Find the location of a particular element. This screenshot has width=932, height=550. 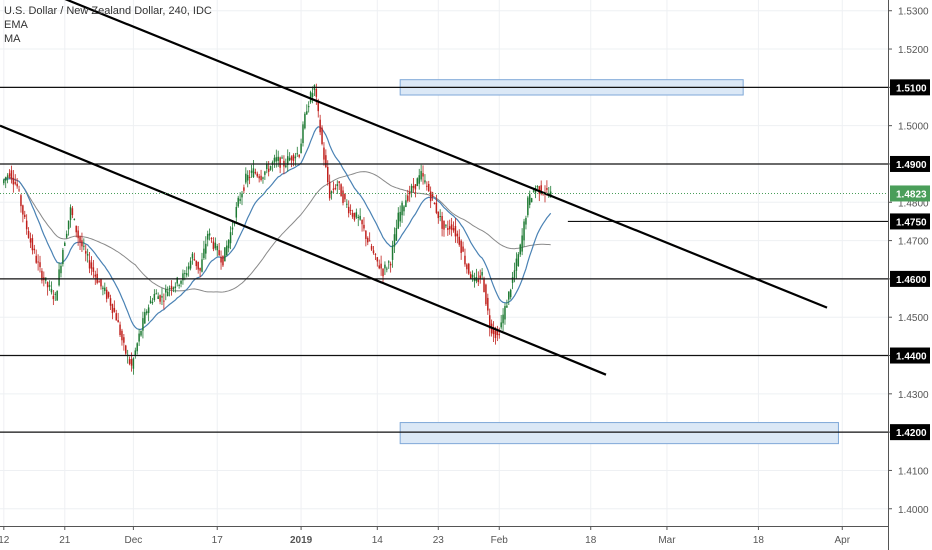

x-tick-label: 17 is located at coordinates (218, 540).